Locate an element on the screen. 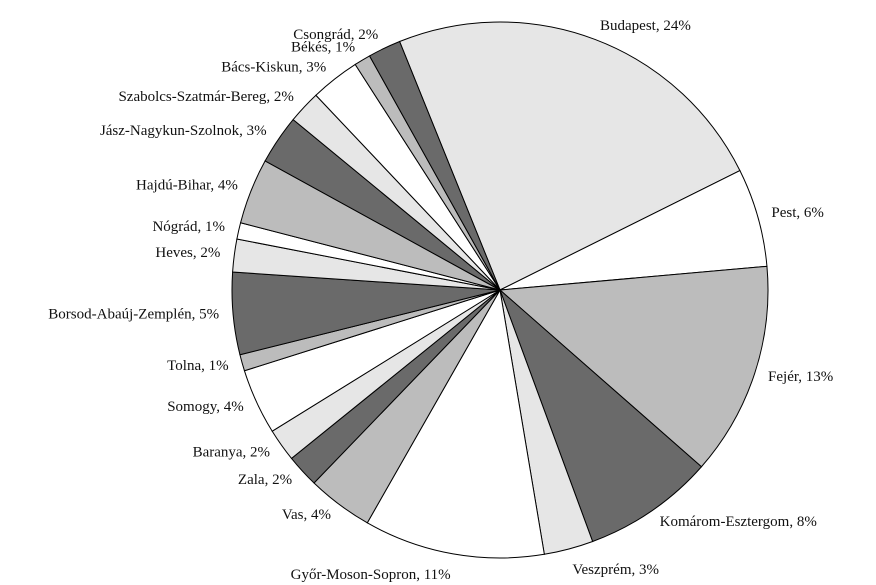  slice-label: Győr-Moson-Sopron, 11% is located at coordinates (371, 575).